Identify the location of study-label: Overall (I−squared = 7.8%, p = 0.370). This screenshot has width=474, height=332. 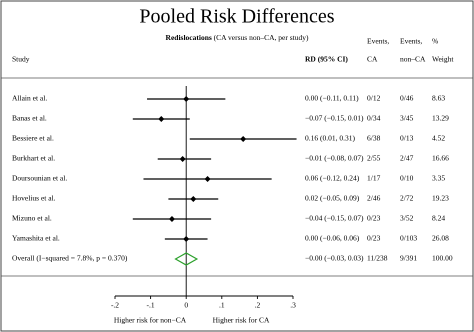
(70, 258).